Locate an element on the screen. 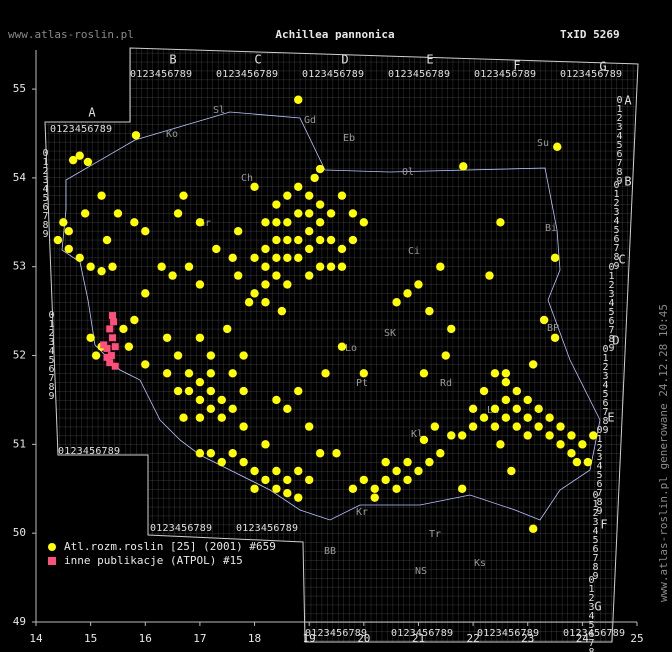 The width and height of the screenshot is (672, 652). region-label: Rd is located at coordinates (446, 383).